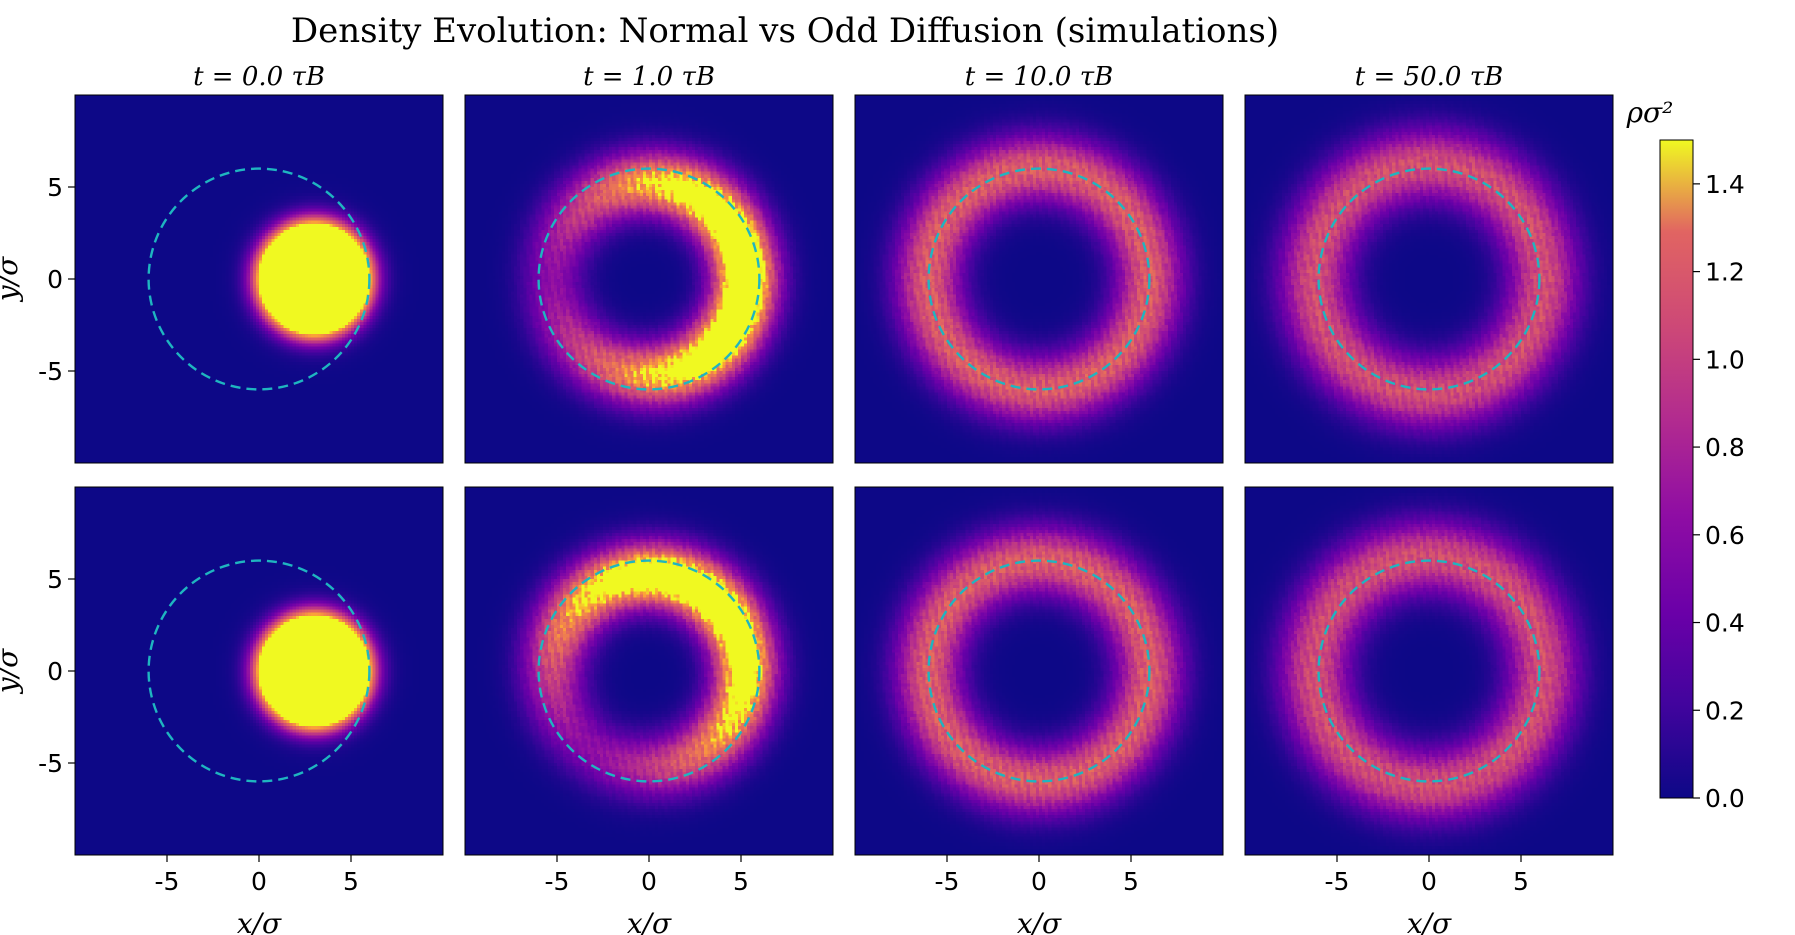  What do you see at coordinates (1650, 112) in the screenshot?
I see `colorbar-label: ρσ²` at bounding box center [1650, 112].